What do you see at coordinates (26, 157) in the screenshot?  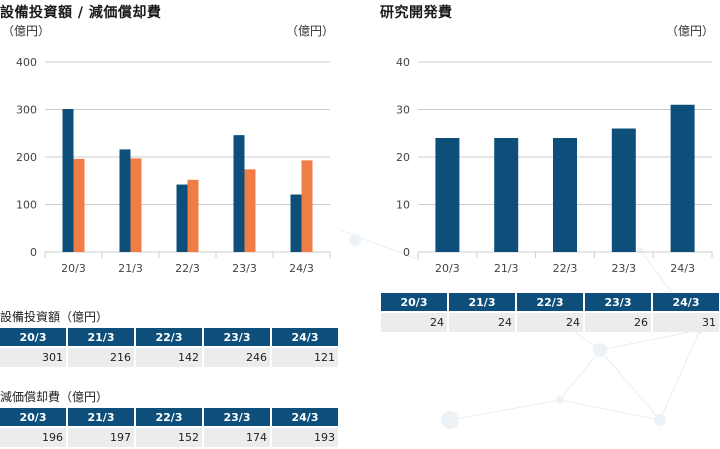 I see `capex-y-tick-label: 200` at bounding box center [26, 157].